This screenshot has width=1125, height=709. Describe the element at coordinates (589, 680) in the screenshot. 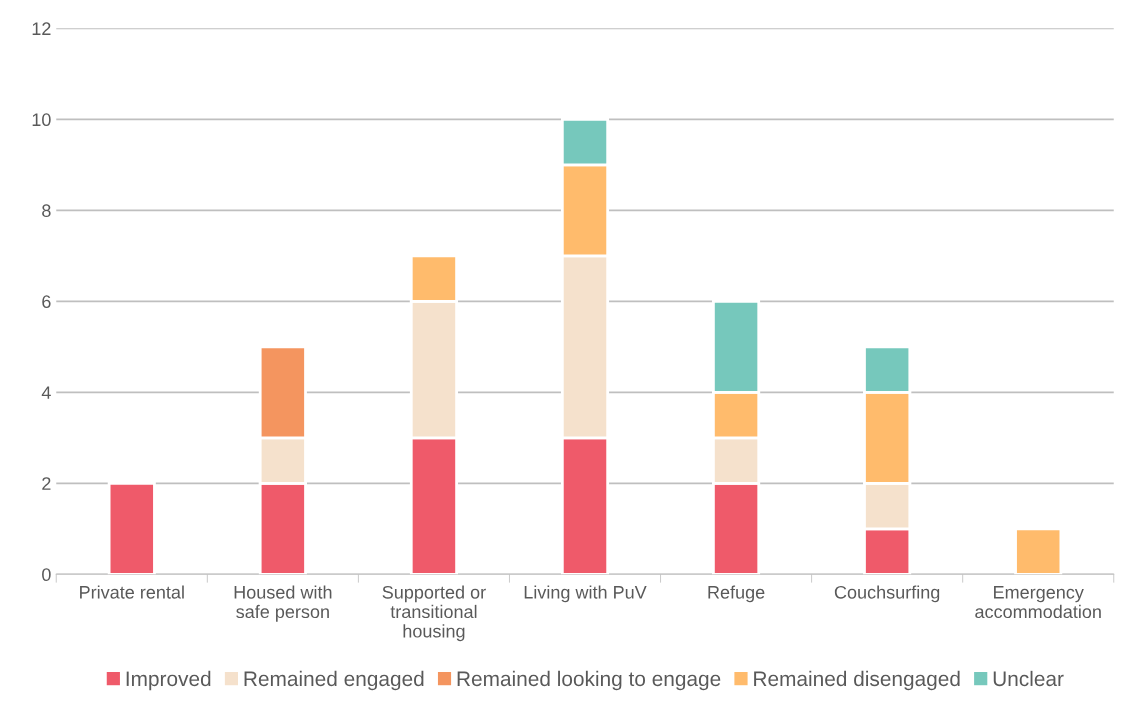

I see `legend-label: Remained looking to engage` at that location.